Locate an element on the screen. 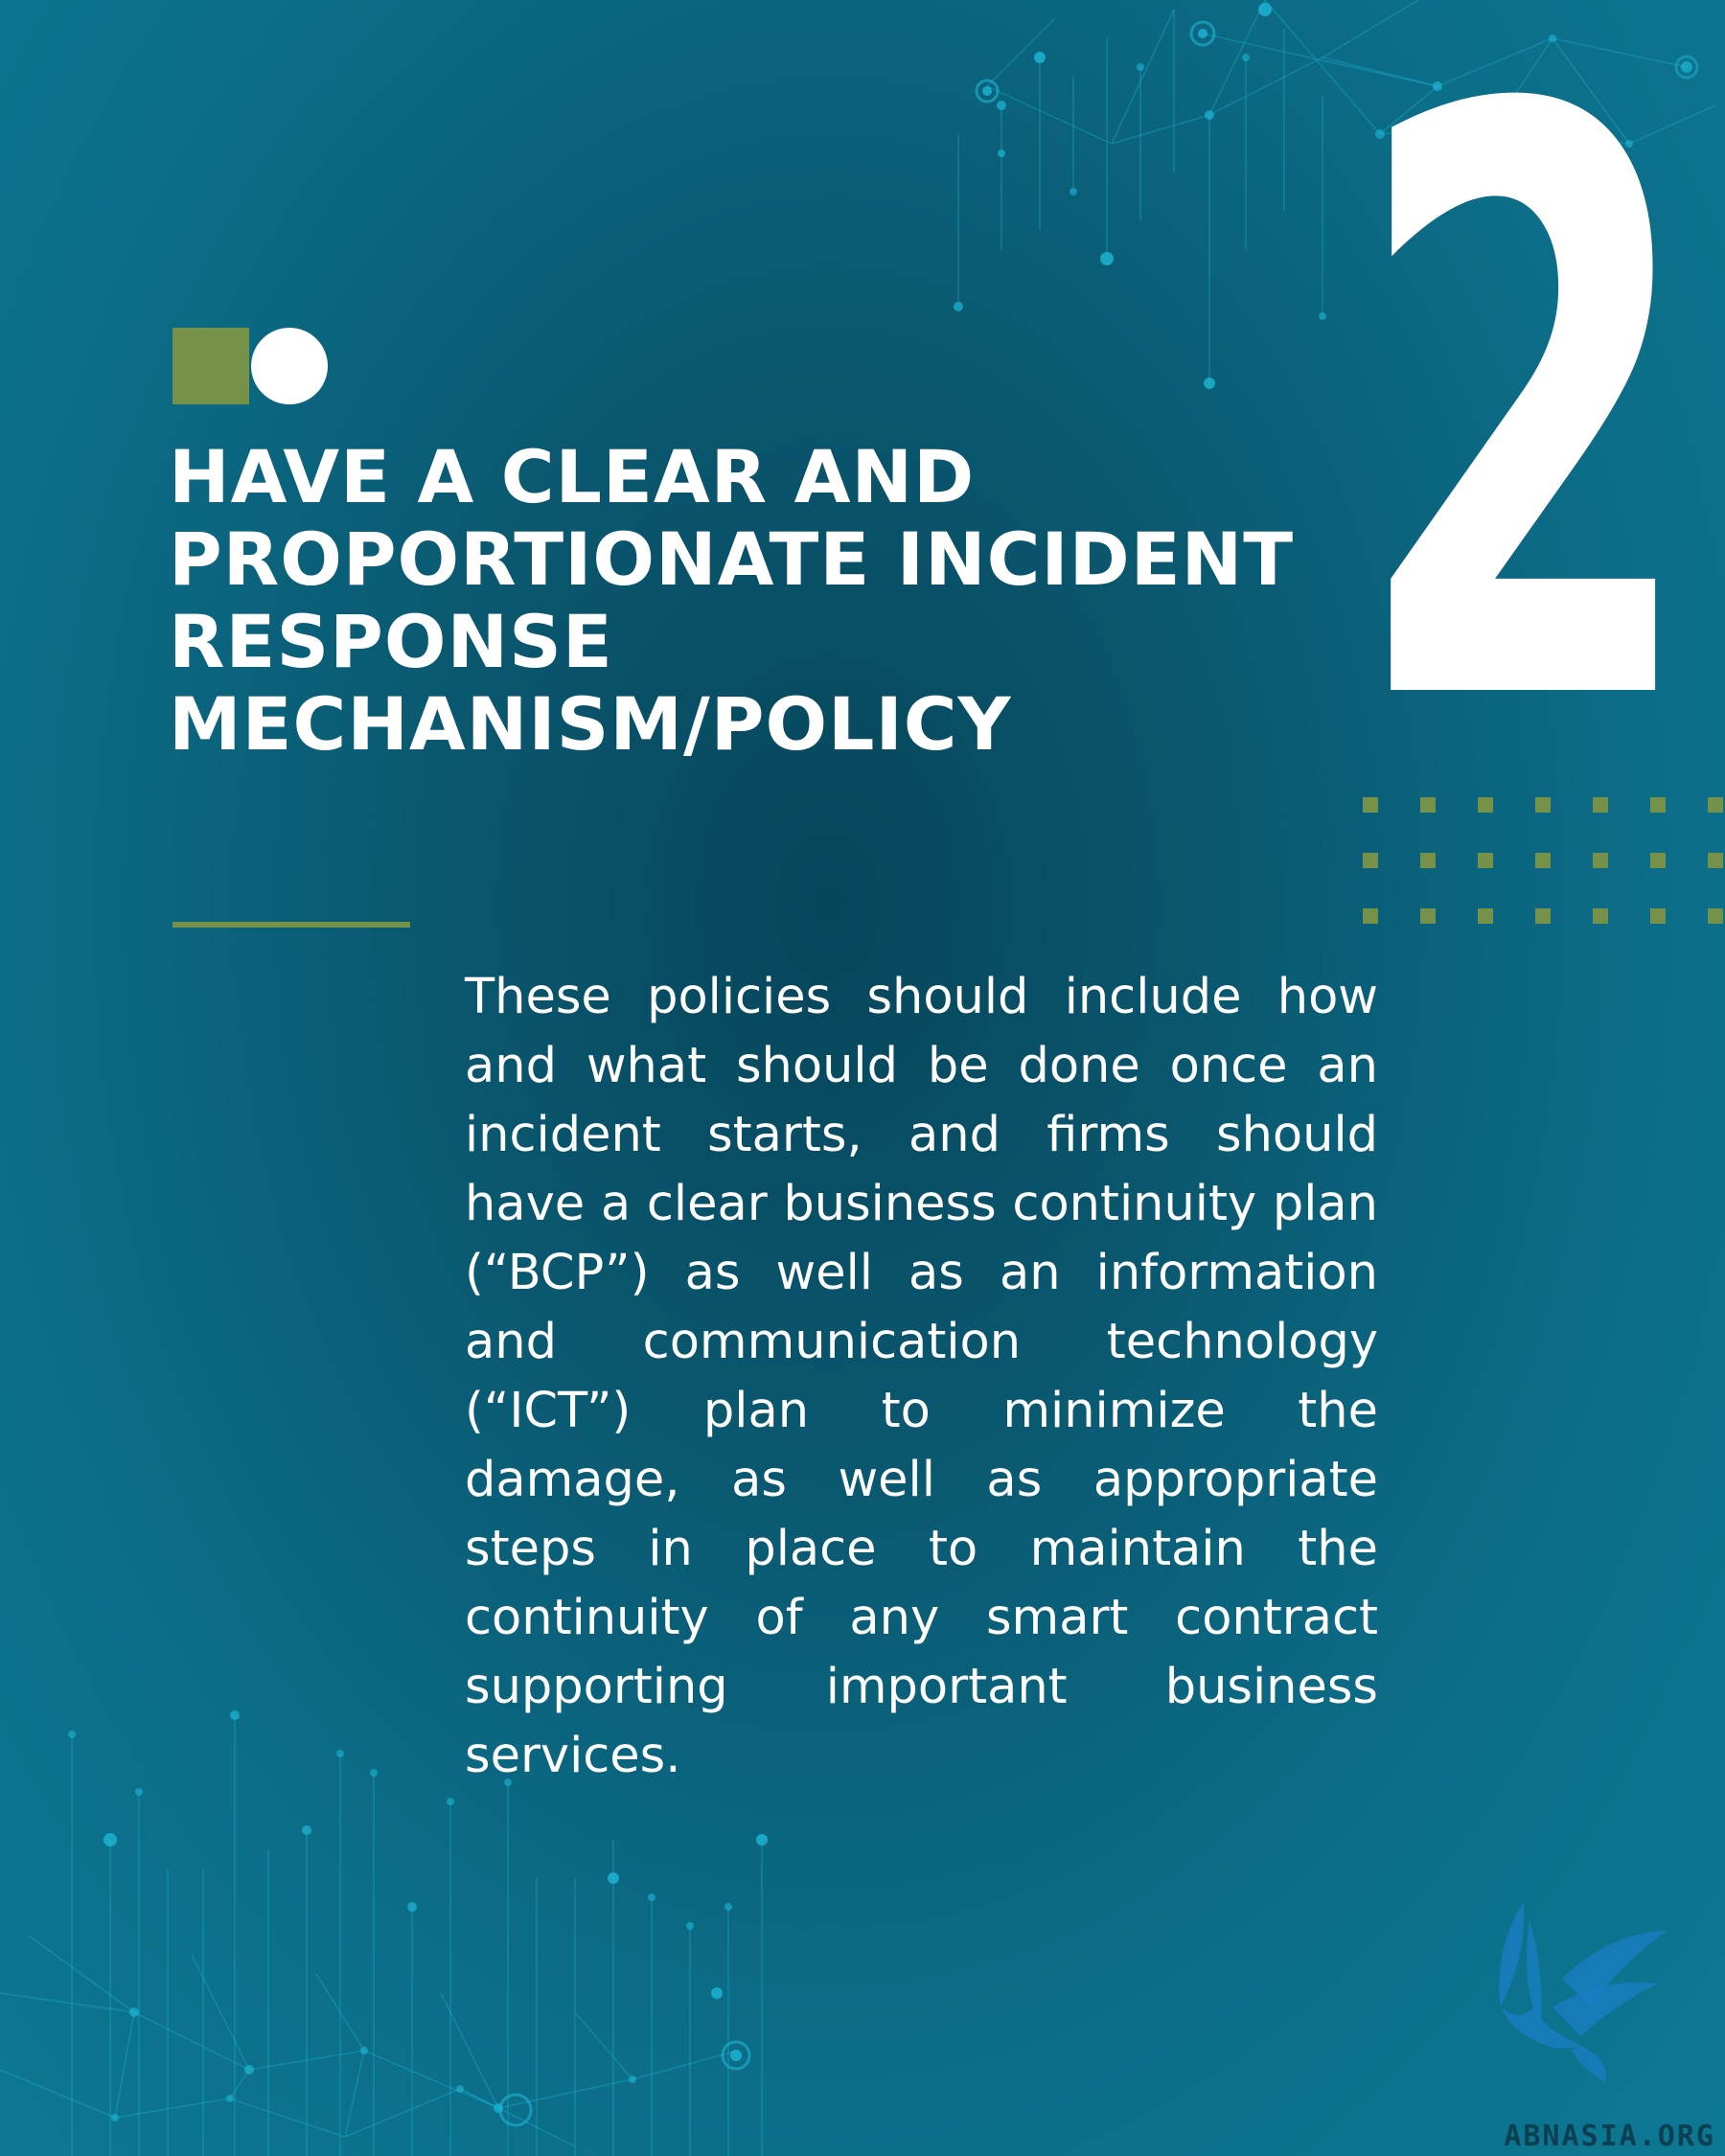 This screenshot has height=2156, width=1725. white-circle-icon is located at coordinates (289, 366).